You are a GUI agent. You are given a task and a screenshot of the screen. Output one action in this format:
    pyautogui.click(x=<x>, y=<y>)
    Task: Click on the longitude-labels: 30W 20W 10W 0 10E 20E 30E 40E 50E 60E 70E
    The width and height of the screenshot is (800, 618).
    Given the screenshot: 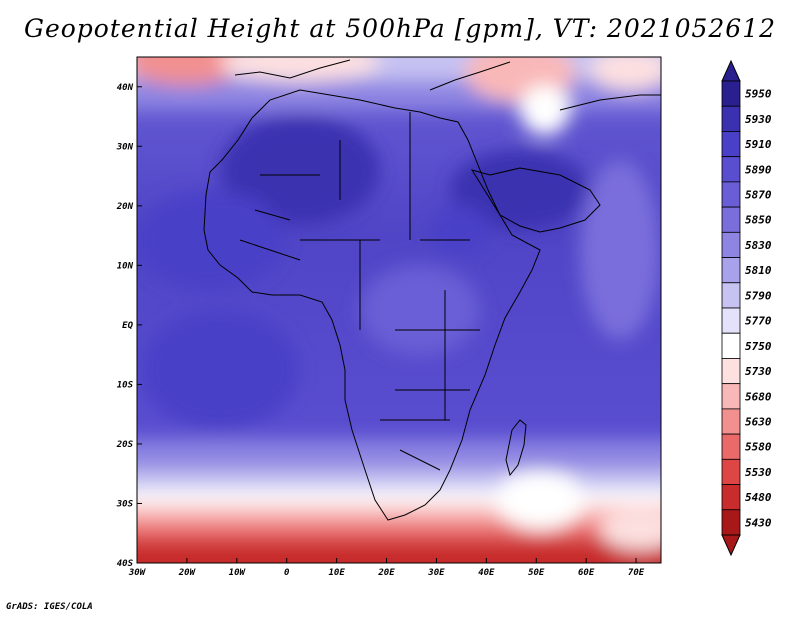 What is the action you would take?
    pyautogui.click(x=386, y=568)
    